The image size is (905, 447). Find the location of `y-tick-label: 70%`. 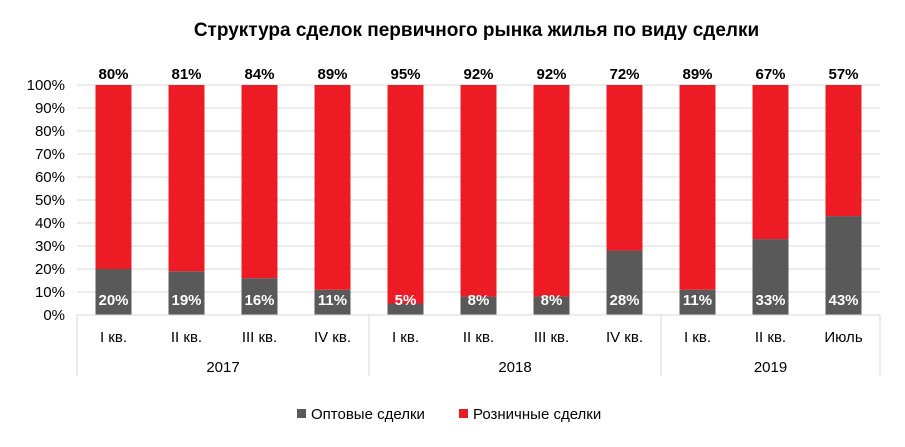

y-tick-label: 70% is located at coordinates (50, 154).